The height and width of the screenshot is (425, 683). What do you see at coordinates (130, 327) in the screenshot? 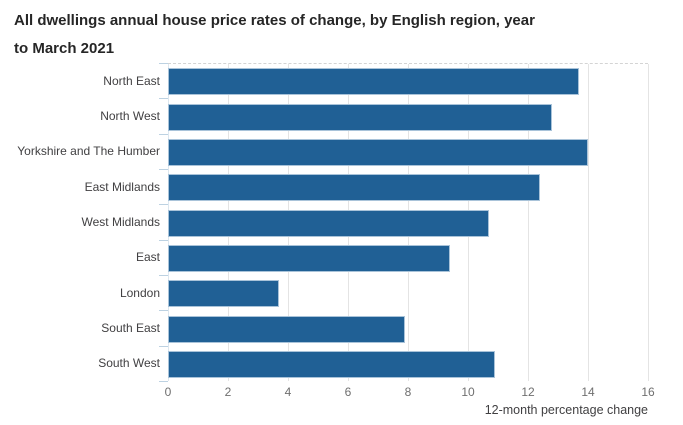
I see `category-label: South East` at bounding box center [130, 327].